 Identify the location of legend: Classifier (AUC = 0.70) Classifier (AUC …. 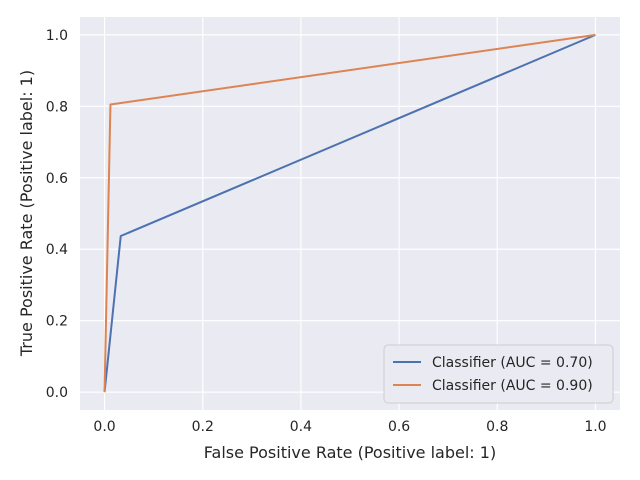
(498, 374).